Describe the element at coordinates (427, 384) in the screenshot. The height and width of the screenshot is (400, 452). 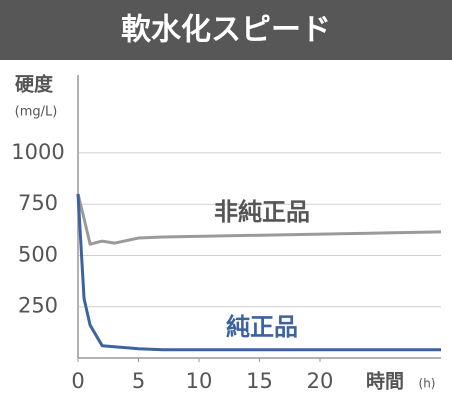
I see `x-axis-unit: (h)` at that location.